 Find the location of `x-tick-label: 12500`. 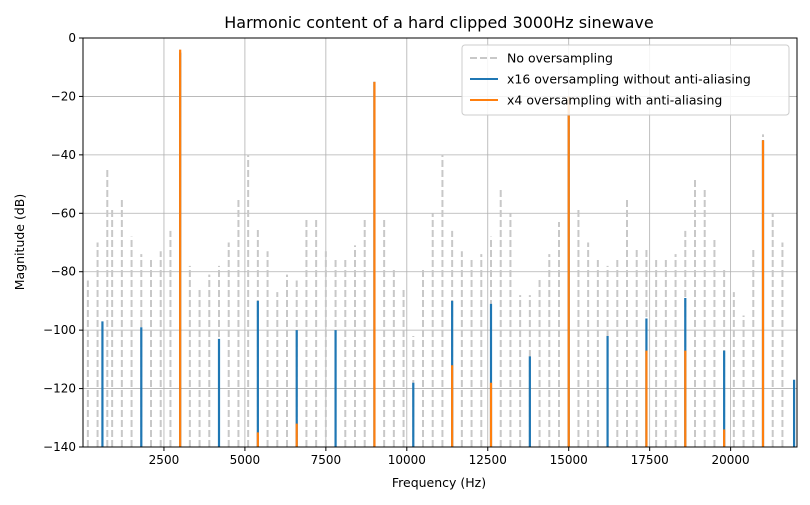

x-tick-label: 12500 is located at coordinates (488, 460).